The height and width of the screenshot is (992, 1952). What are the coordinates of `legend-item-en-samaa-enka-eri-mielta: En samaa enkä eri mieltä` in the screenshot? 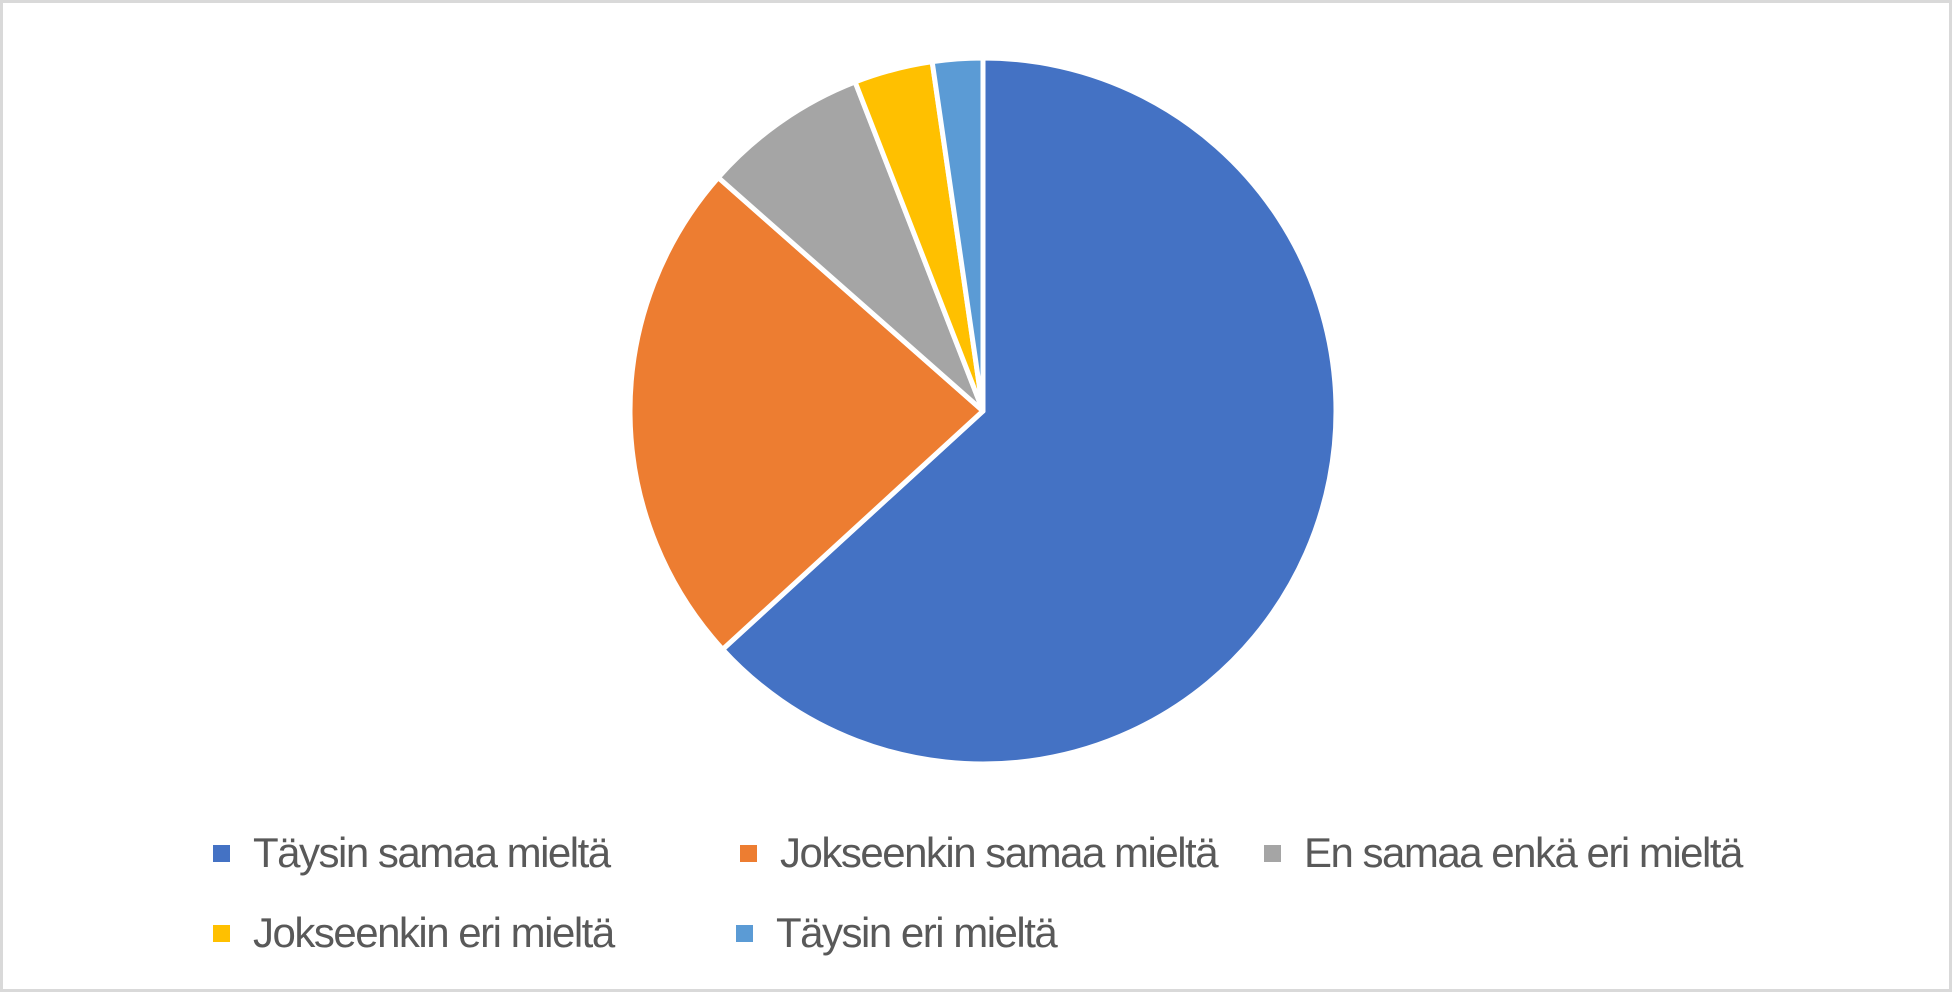 It's located at (1503, 853).